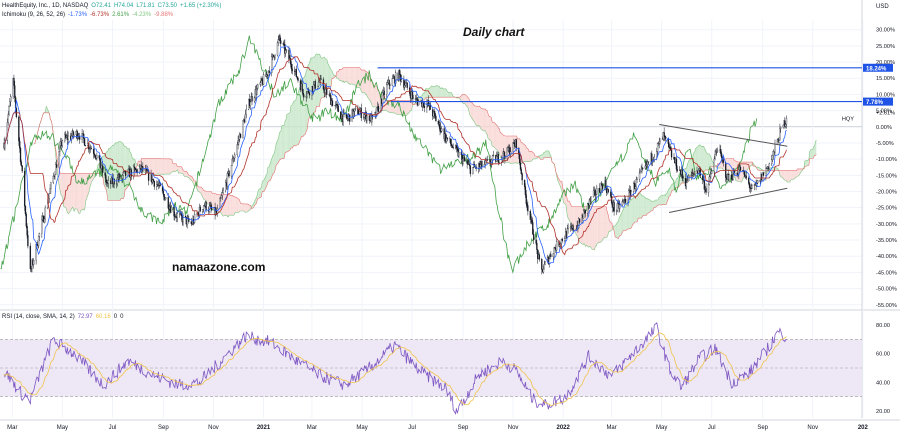 This screenshot has height=439, width=900. What do you see at coordinates (121, 317) in the screenshot?
I see `rsi-value-4: 0` at bounding box center [121, 317].